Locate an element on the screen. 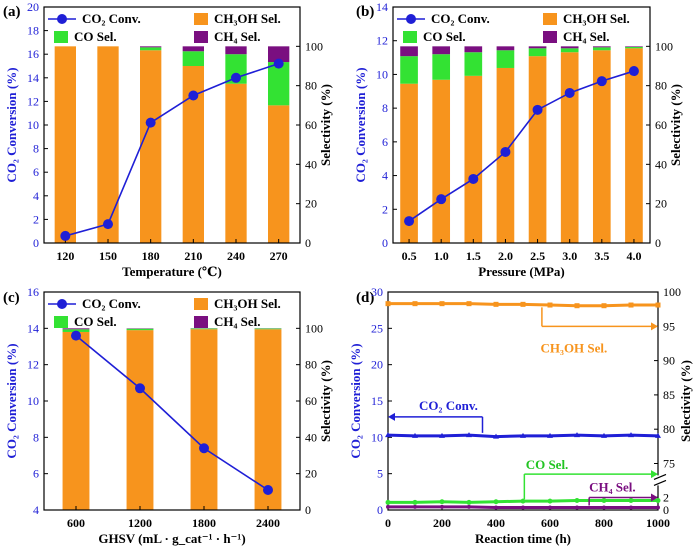  y-right-axis-title: Selectivity (%) is located at coordinates (685, 401).